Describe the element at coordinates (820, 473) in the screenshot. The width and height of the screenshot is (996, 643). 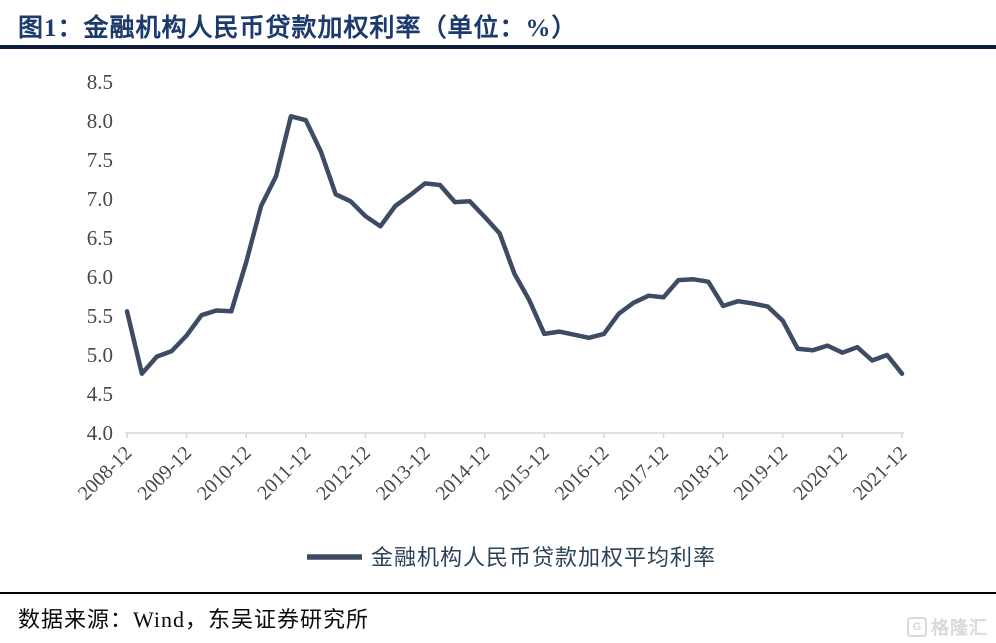
I see `x-tick-label: 2020-12` at that location.